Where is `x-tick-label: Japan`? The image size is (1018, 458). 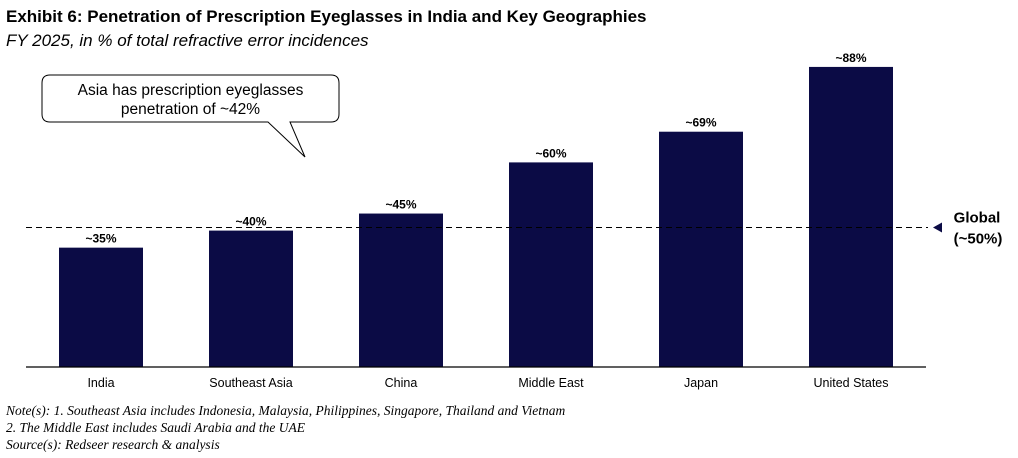
x-tick-label: Japan is located at coordinates (701, 383).